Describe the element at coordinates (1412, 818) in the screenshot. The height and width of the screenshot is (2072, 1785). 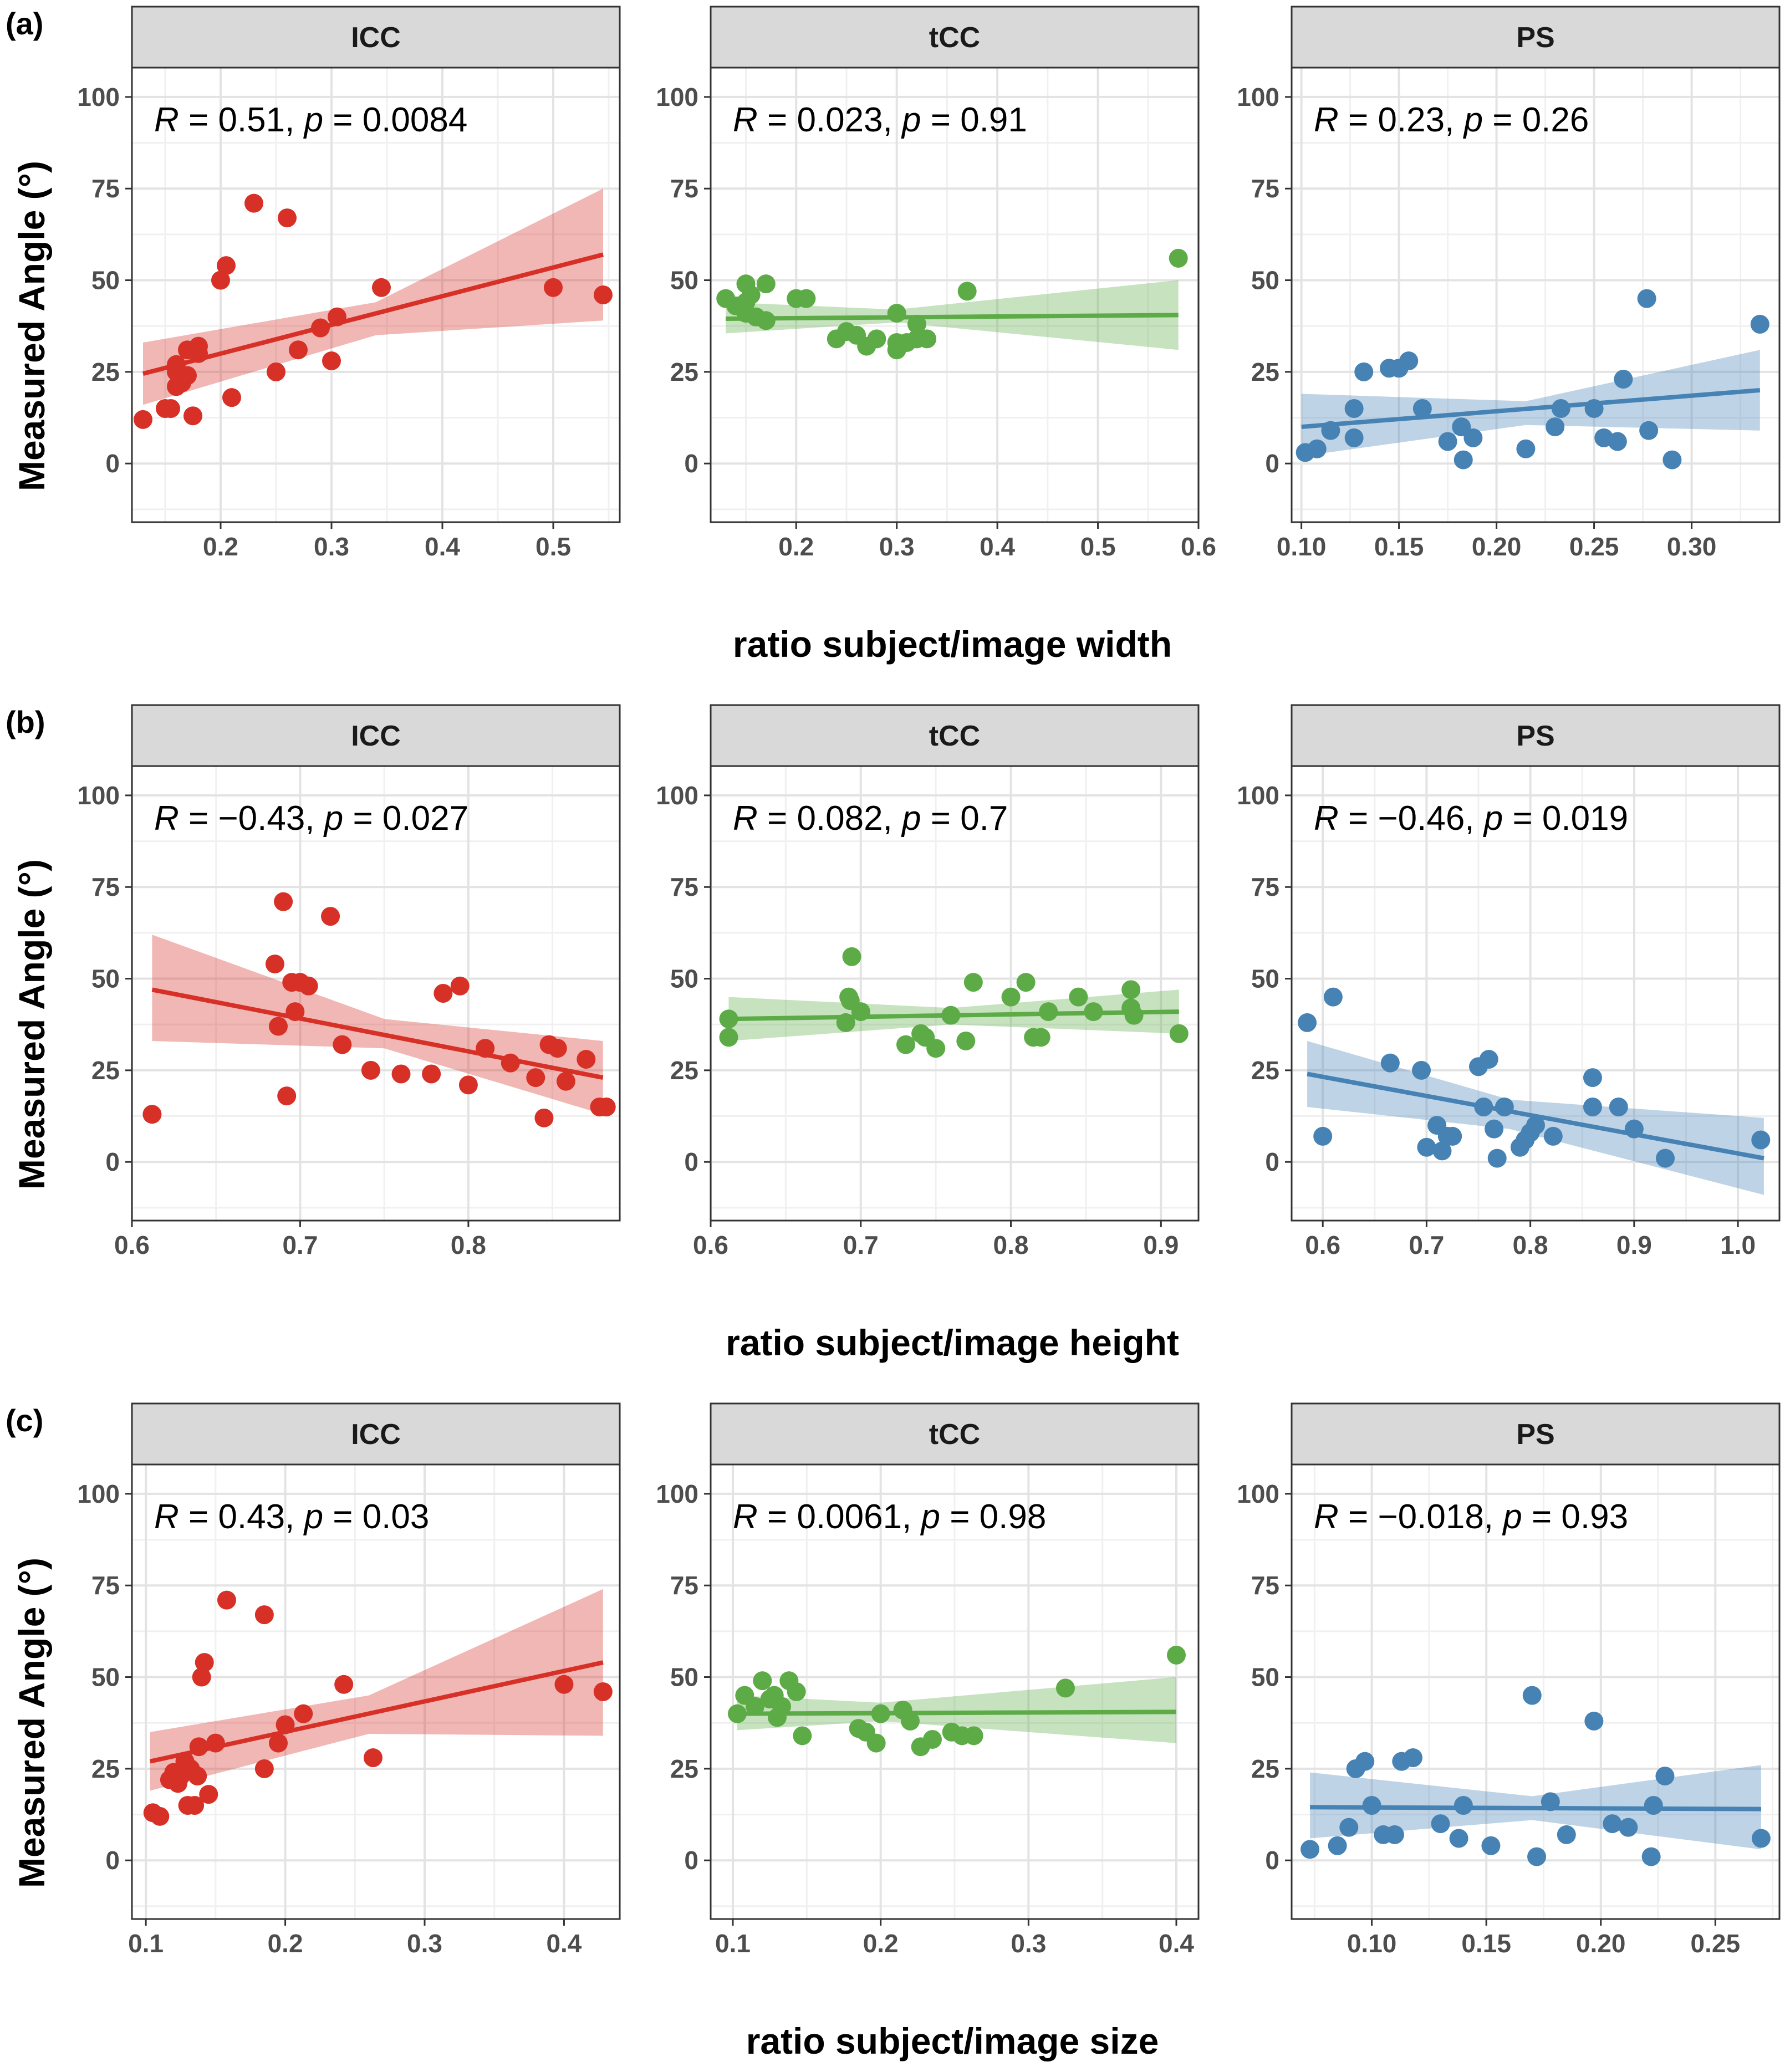
I see `r-value: = −0.46,` at that location.